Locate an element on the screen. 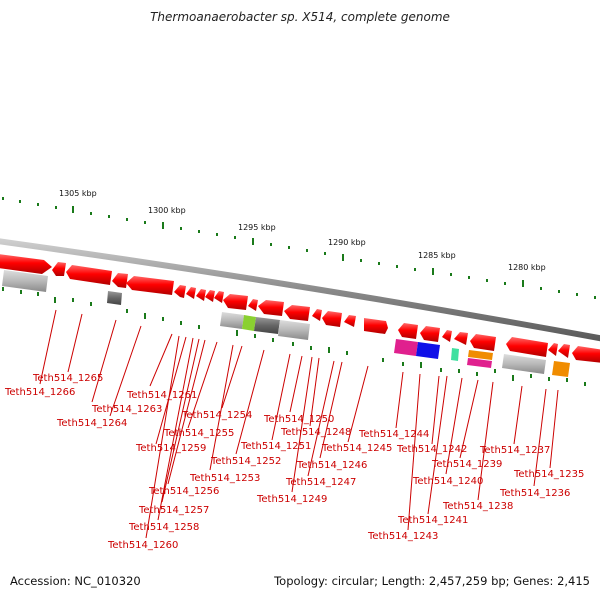 The image size is (600, 600). gene-label: Teth514_1242 is located at coordinates (431, 449).